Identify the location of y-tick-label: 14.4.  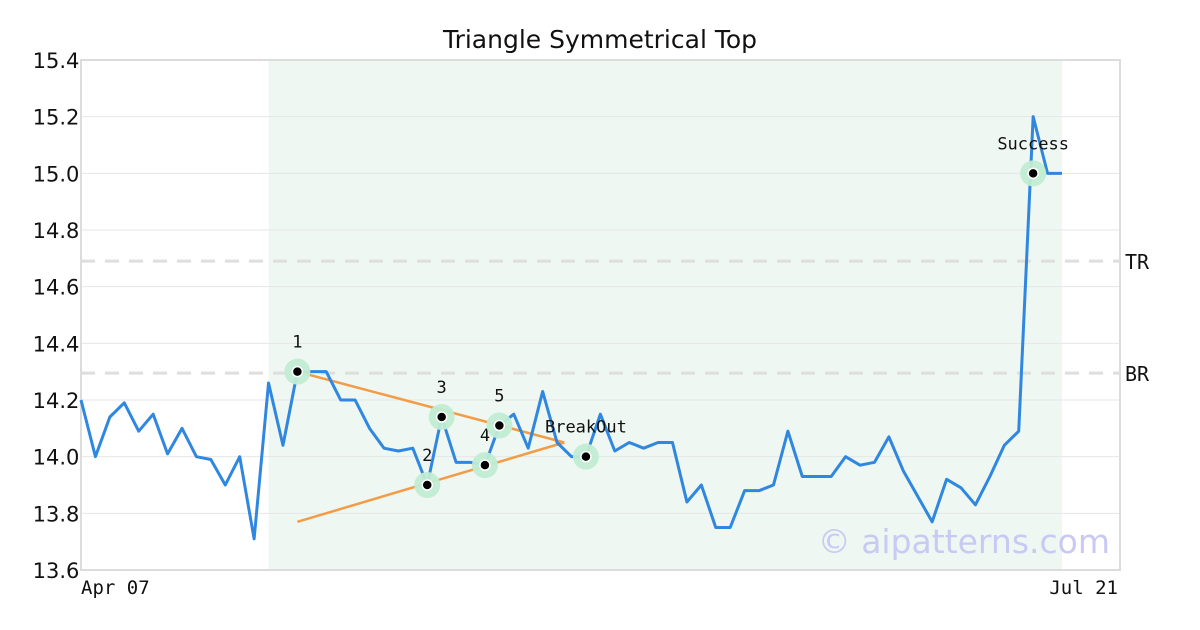
(56, 344).